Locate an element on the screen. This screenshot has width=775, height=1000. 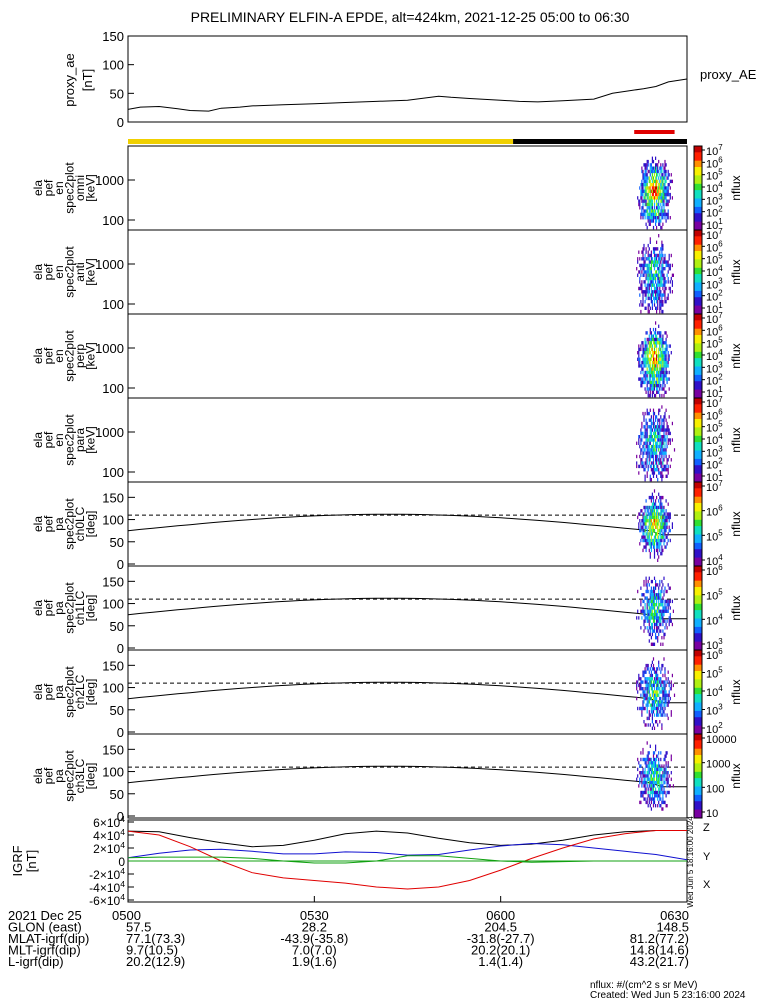
colorbar-tick-label: 10¹ is located at coordinates (714, 392).